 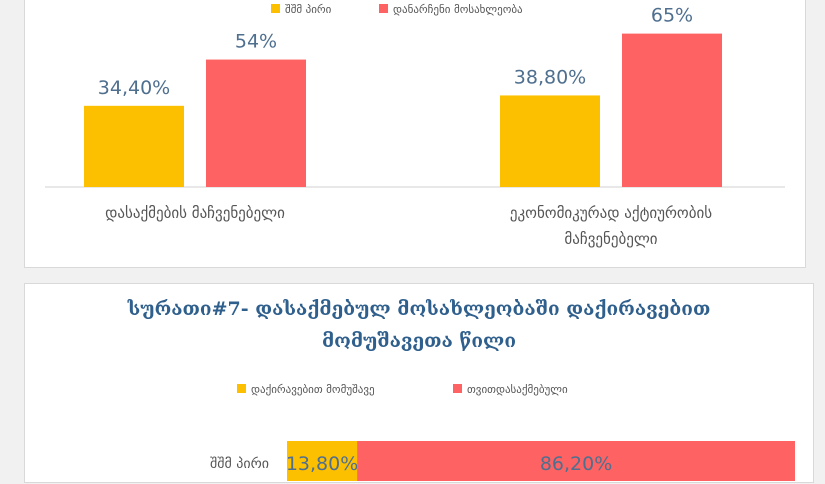 What do you see at coordinates (322, 464) in the screenshot?
I see `data-label: 13,80%` at bounding box center [322, 464].